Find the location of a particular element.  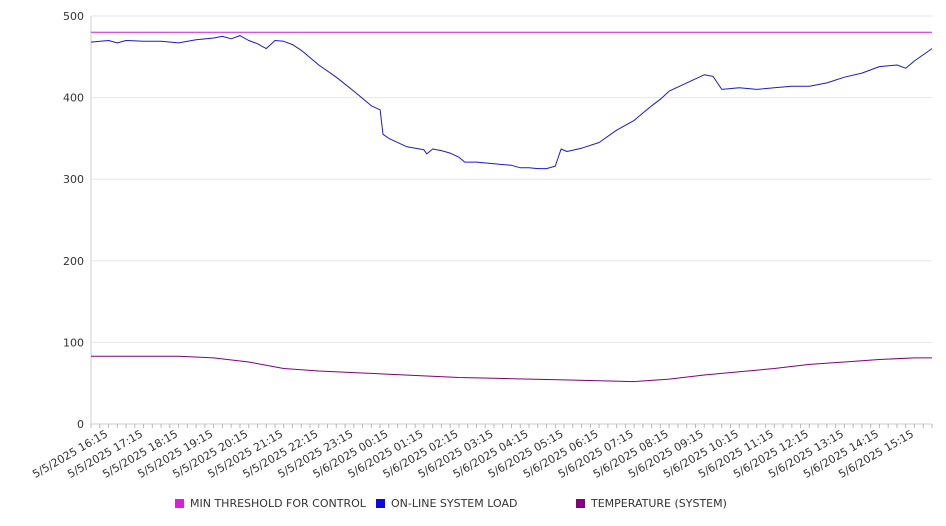

y-tick-label-300: 300 is located at coordinates (73, 179).